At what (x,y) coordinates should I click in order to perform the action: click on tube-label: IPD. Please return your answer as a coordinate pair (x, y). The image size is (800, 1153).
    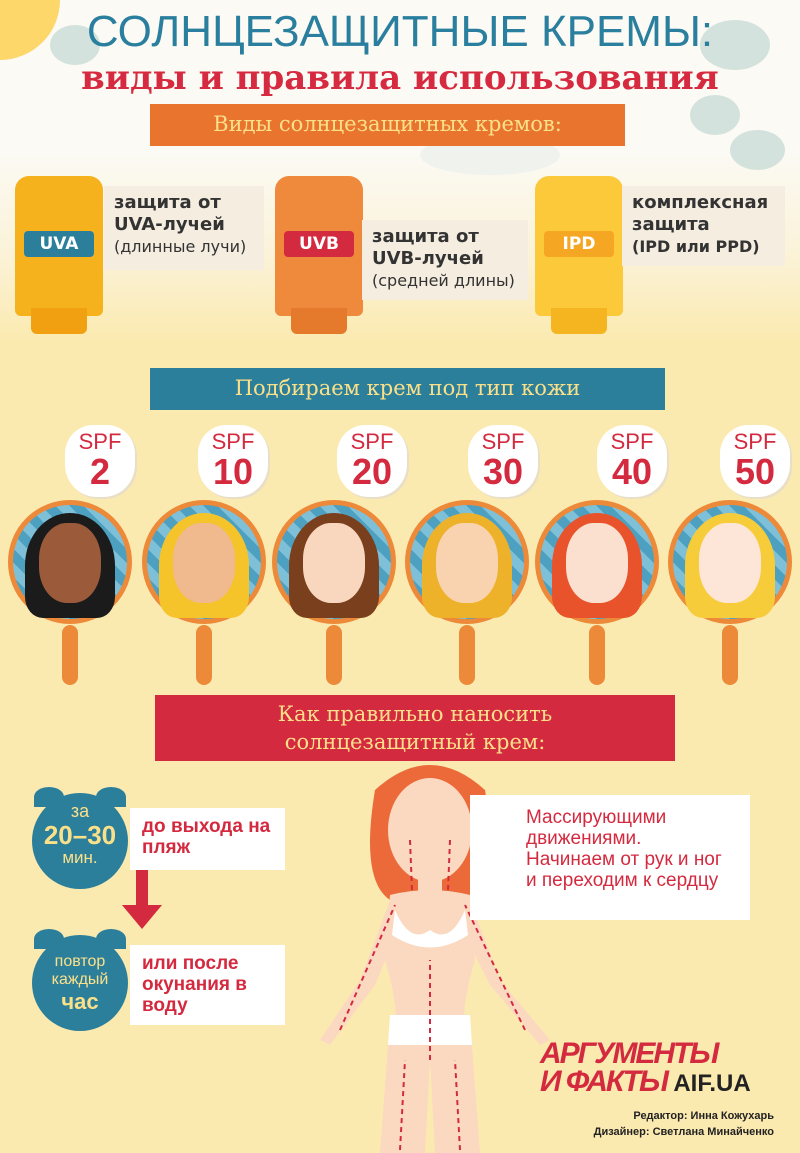
    Looking at the image, I should click on (579, 244).